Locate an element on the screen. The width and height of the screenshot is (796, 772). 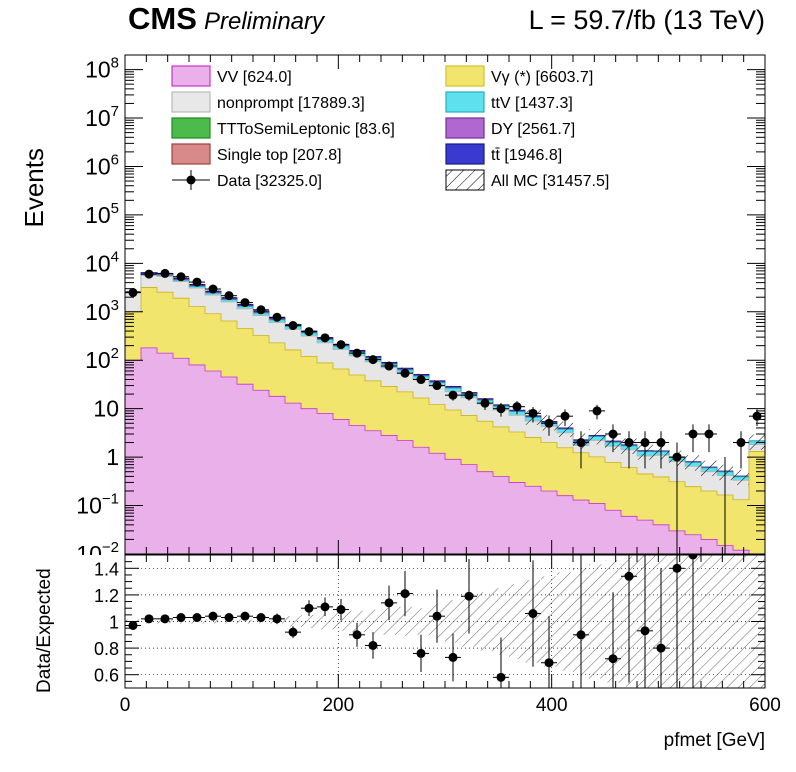
legend-swatch-singletop is located at coordinates (191, 154).